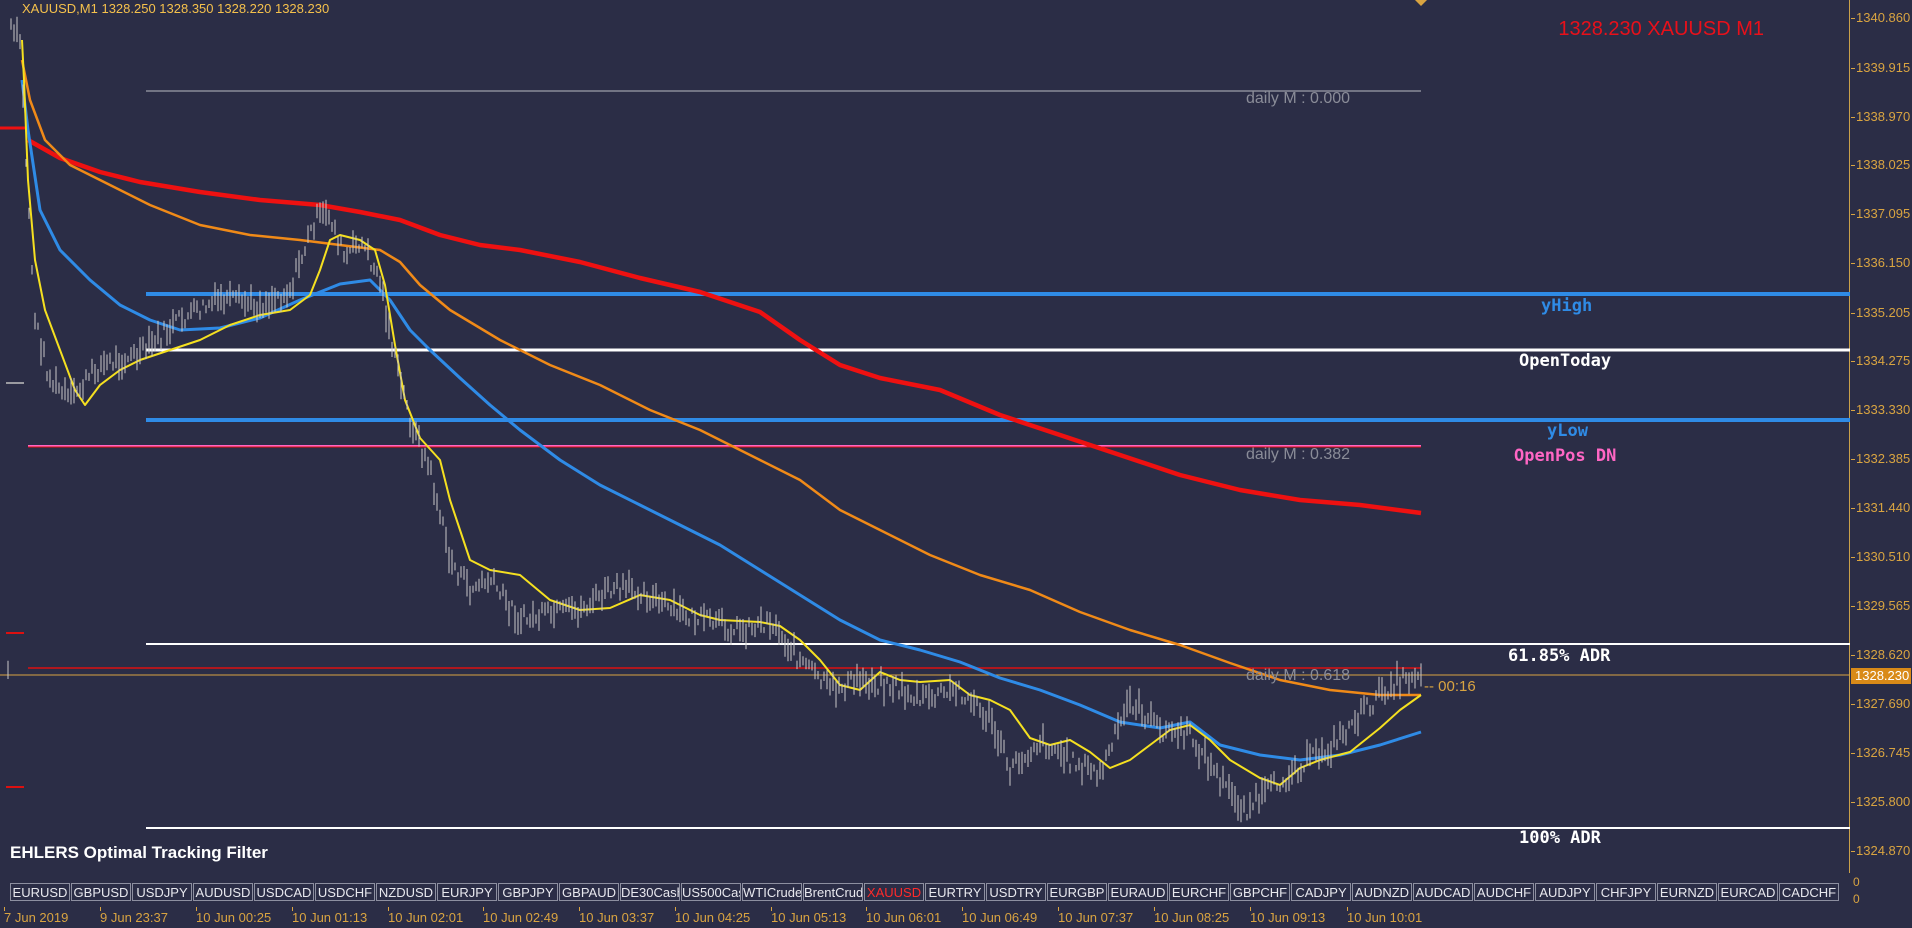  Describe the element at coordinates (955, 892) in the screenshot. I see `symbol-tab-eurtry: EURTRY` at that location.